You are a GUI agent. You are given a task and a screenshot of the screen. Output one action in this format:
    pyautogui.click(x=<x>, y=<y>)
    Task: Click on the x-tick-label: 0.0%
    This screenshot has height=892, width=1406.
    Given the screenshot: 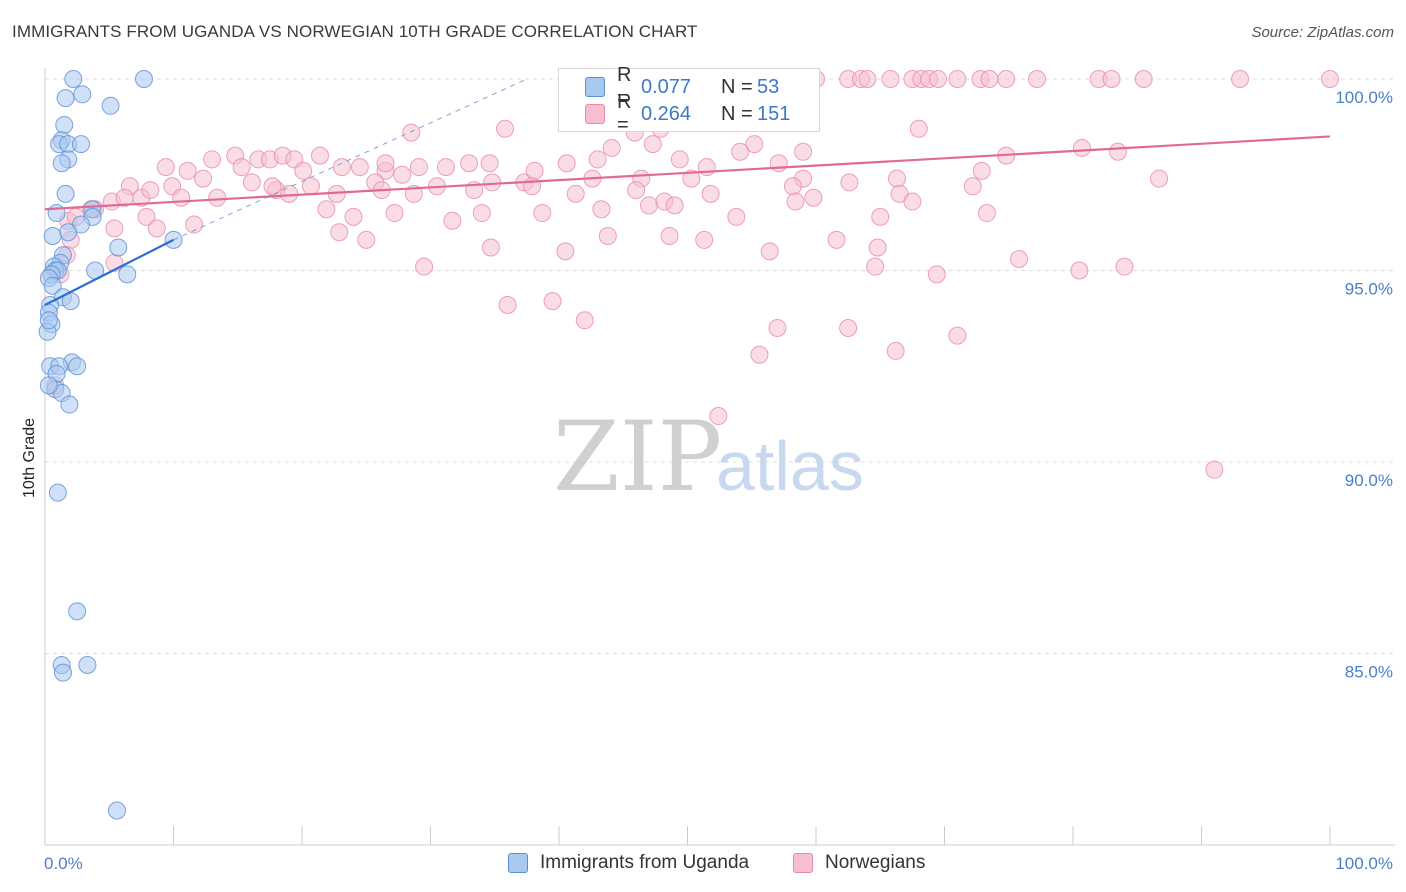 What is the action you would take?
    pyautogui.click(x=63, y=863)
    